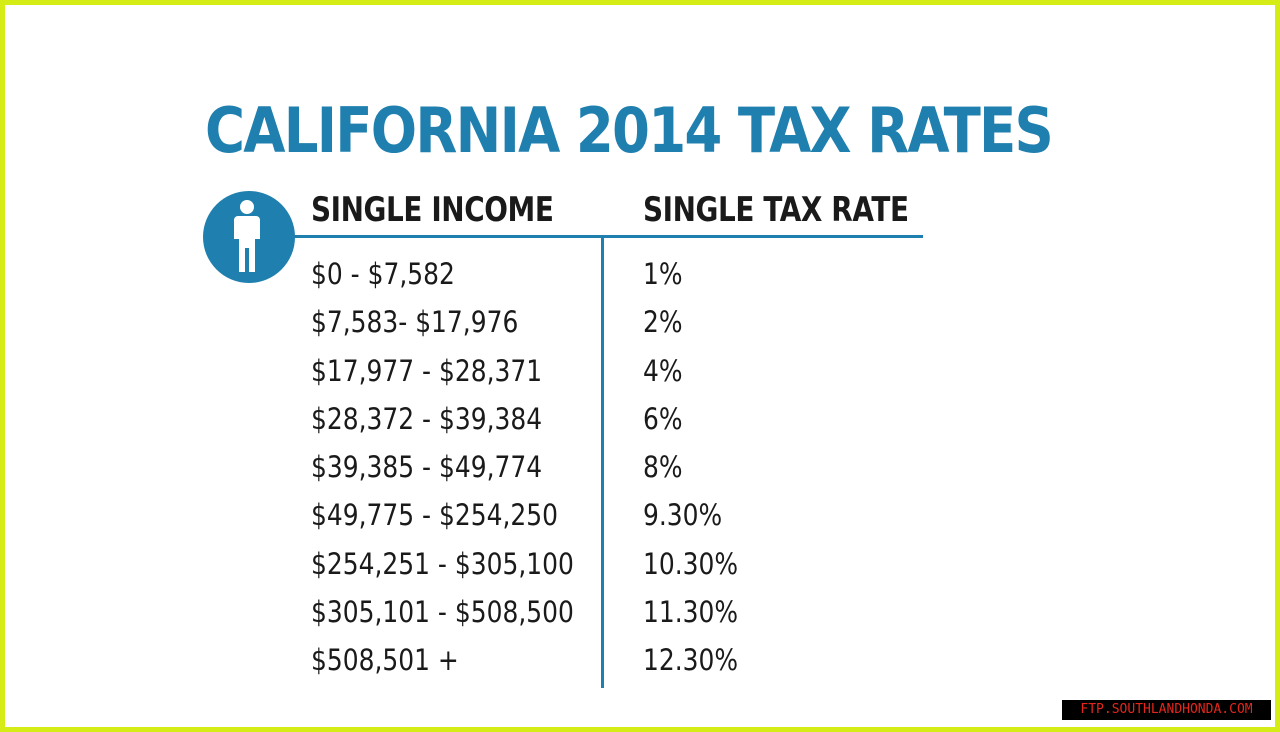 The width and height of the screenshot is (1280, 732). Describe the element at coordinates (663, 274) in the screenshot. I see `rate-cell: 1%` at that location.